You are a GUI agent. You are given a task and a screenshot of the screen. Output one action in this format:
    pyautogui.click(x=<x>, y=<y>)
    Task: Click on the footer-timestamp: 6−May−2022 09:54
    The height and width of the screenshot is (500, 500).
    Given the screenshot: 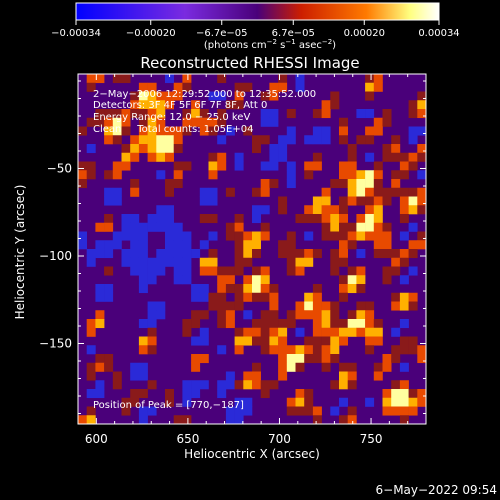 What is the action you would take?
    pyautogui.click(x=437, y=490)
    